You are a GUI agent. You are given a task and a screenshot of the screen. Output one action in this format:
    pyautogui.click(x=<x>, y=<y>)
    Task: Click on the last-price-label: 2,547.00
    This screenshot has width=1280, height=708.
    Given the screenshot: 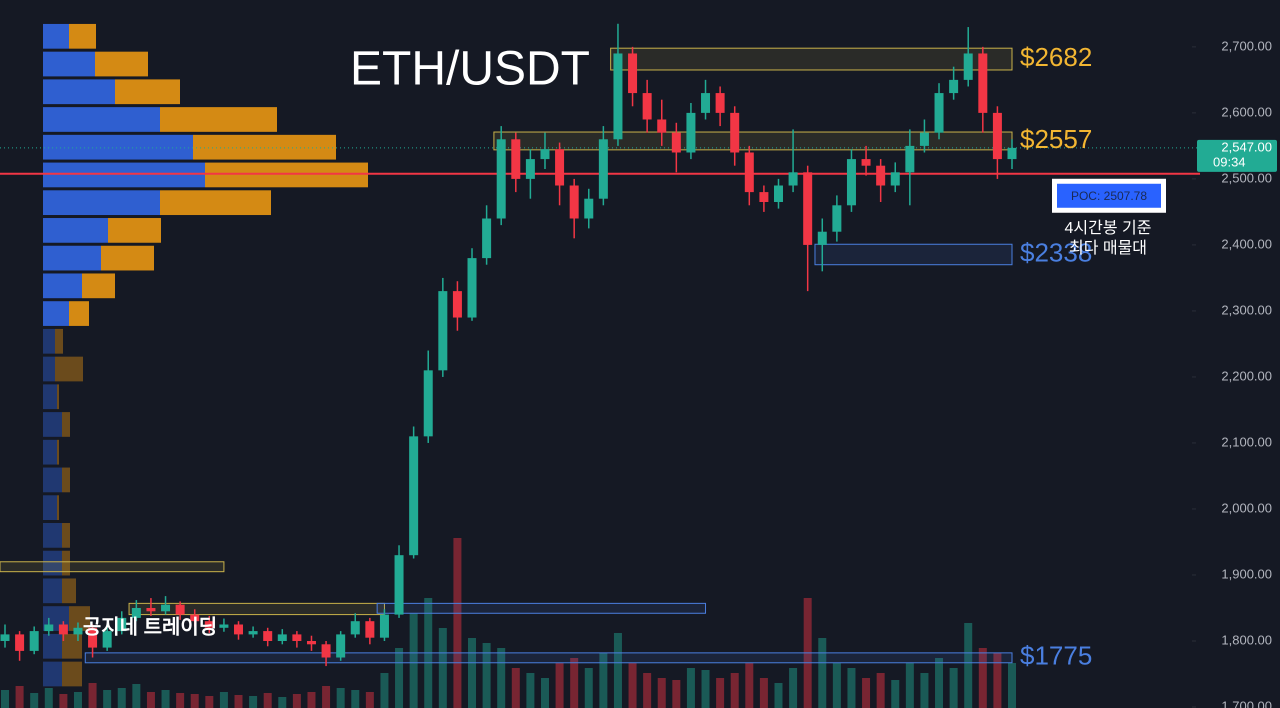 What is the action you would take?
    pyautogui.click(x=1246, y=146)
    